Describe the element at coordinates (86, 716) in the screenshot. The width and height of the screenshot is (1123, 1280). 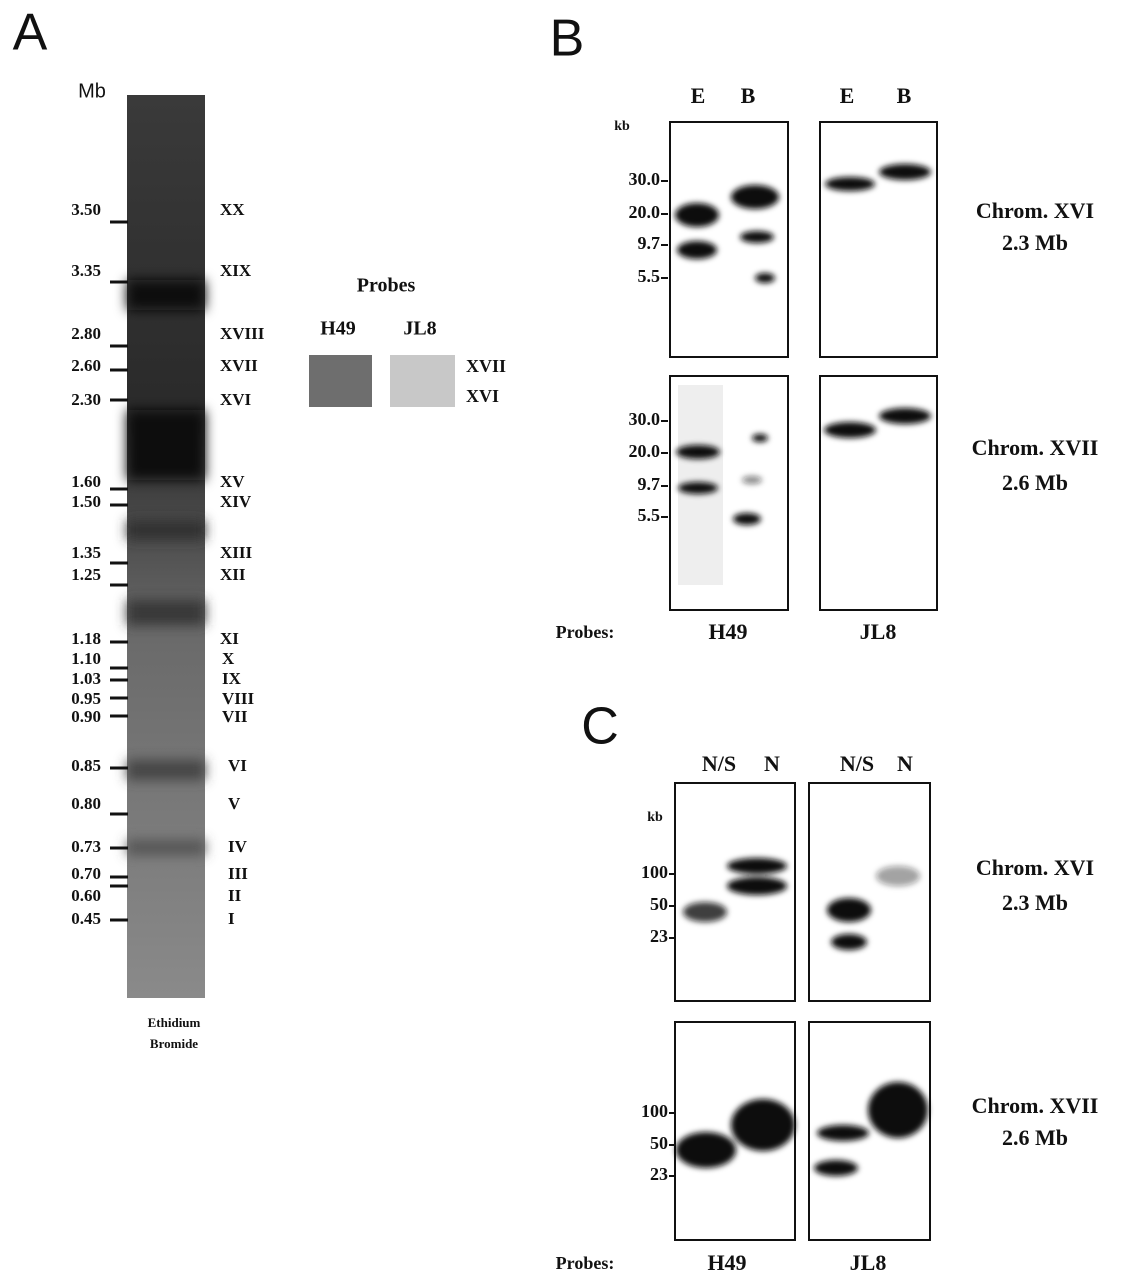
I see `marker-size: 0.90` at that location.